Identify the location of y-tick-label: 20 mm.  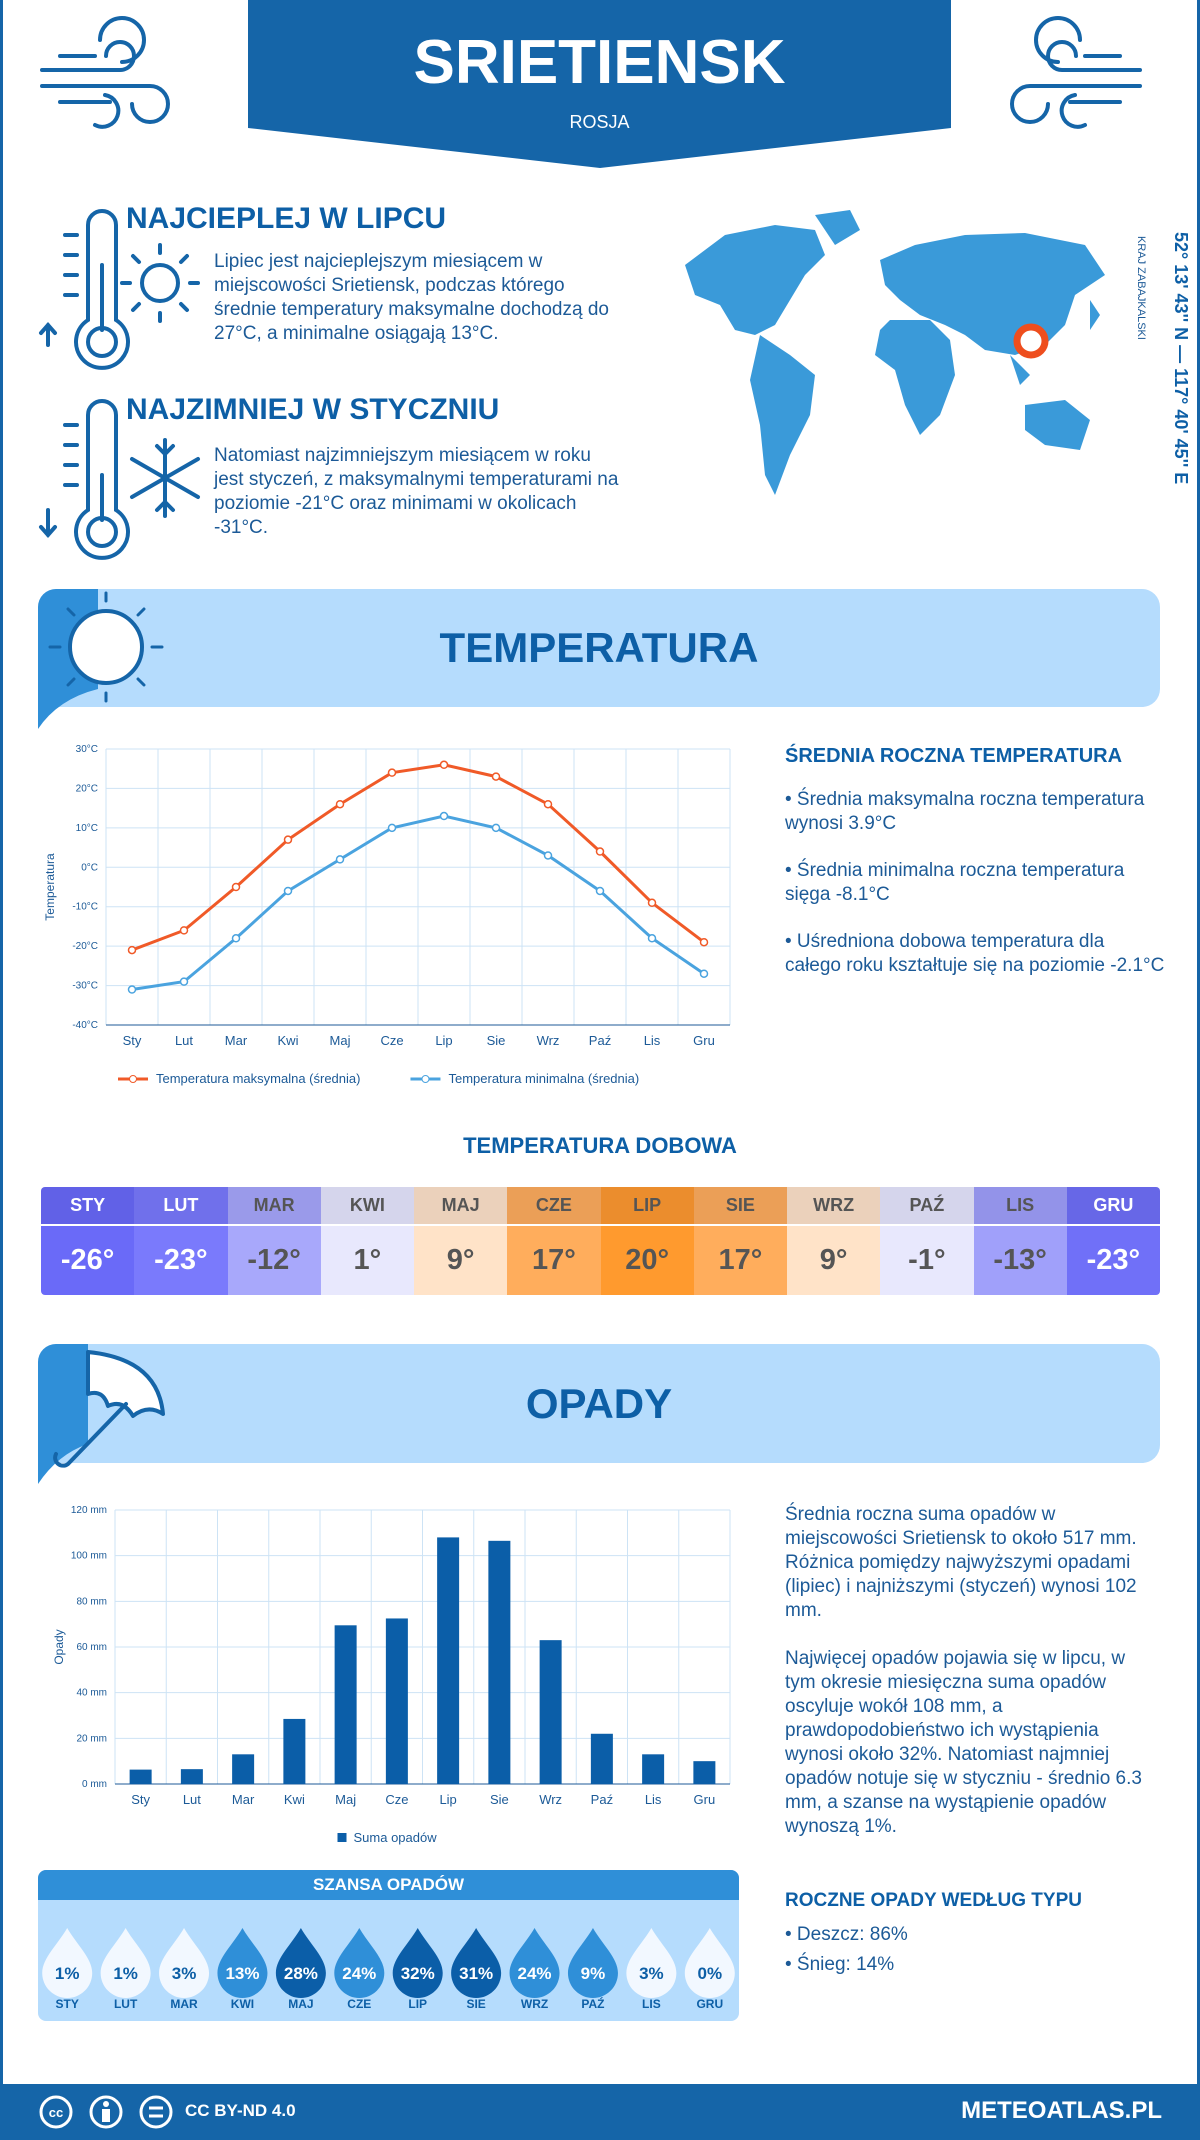
(91, 1738).